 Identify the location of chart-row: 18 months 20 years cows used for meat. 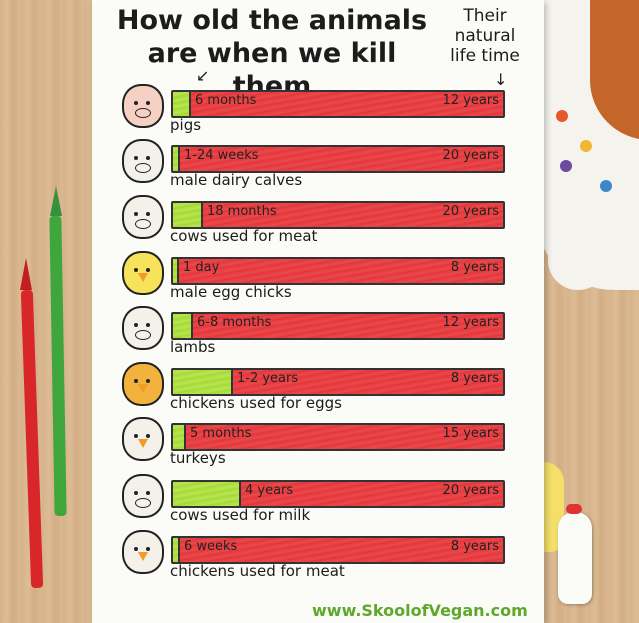
(319, 223).